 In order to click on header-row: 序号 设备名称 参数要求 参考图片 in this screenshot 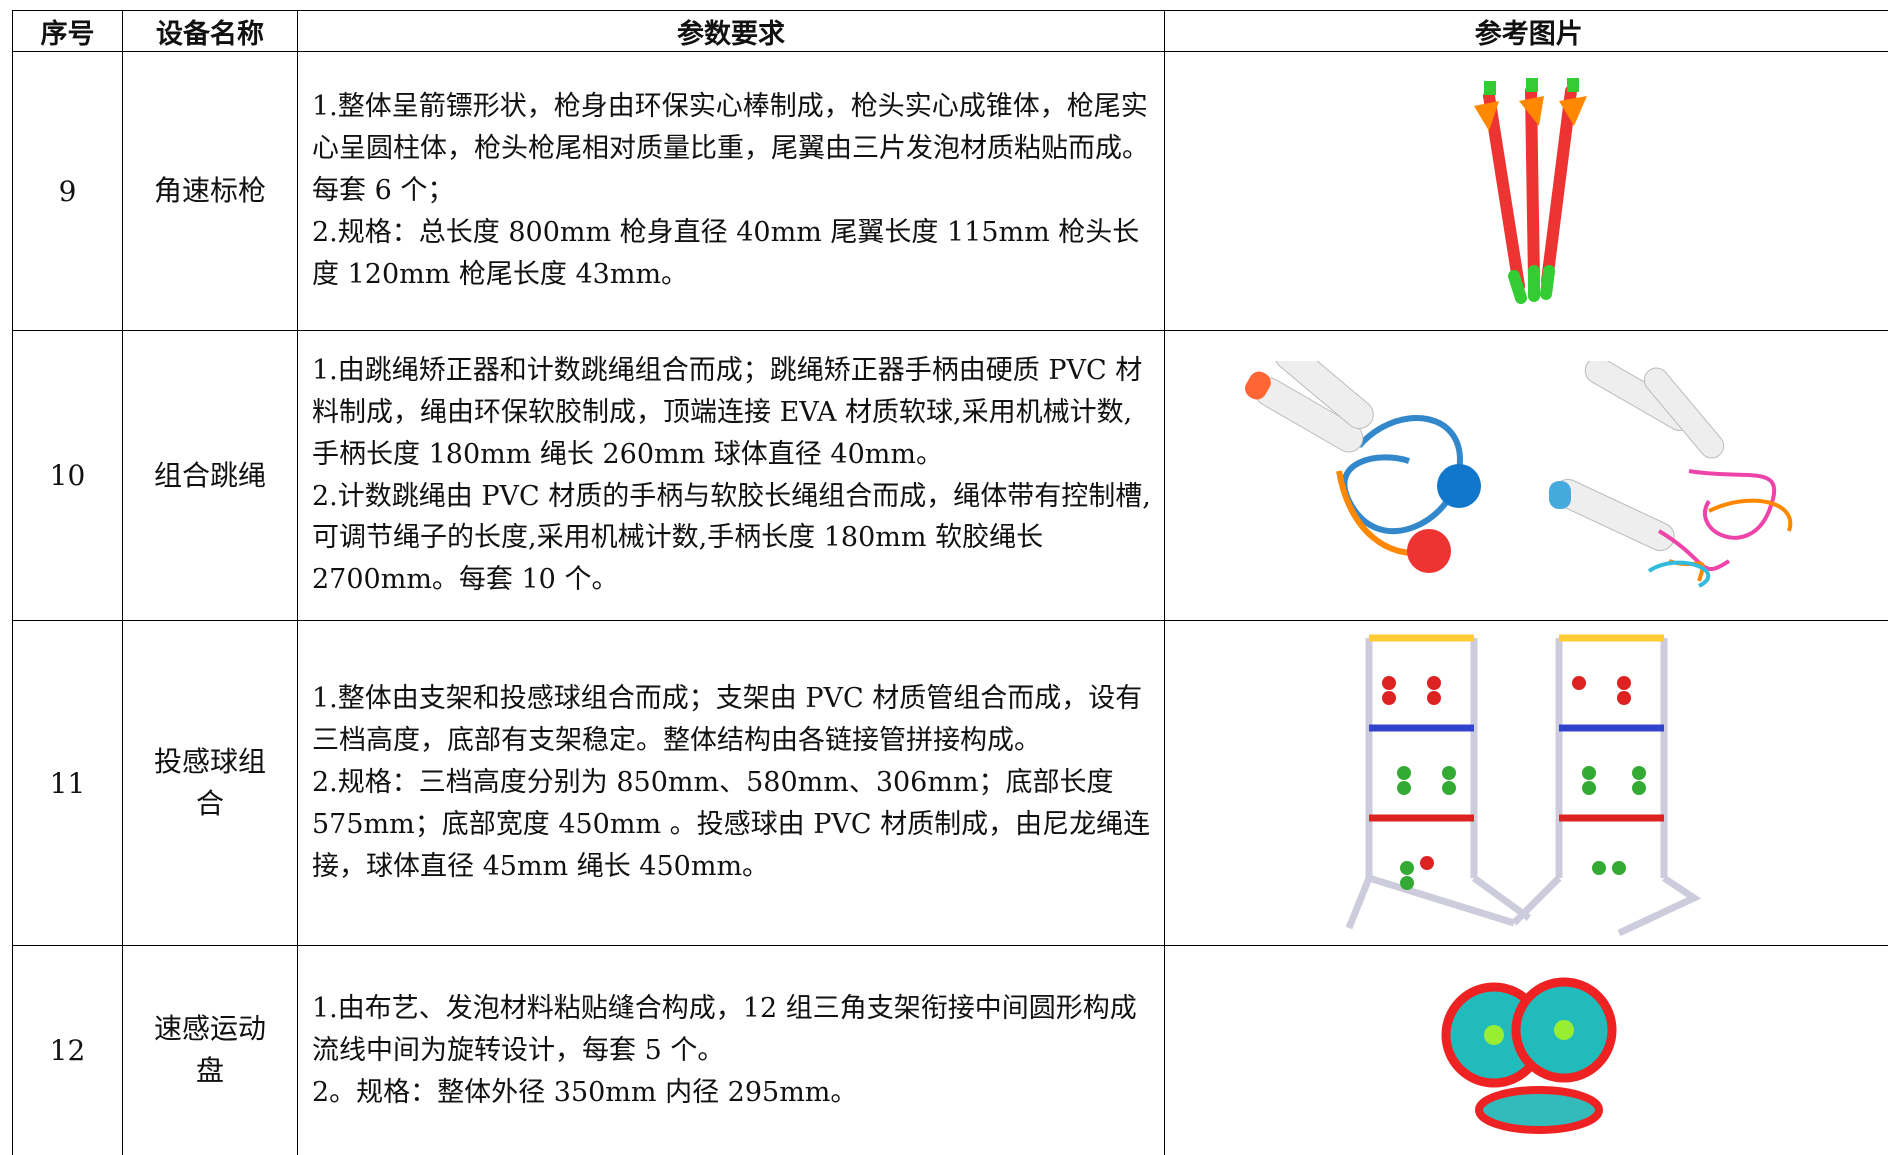, I will do `click(950, 31)`.